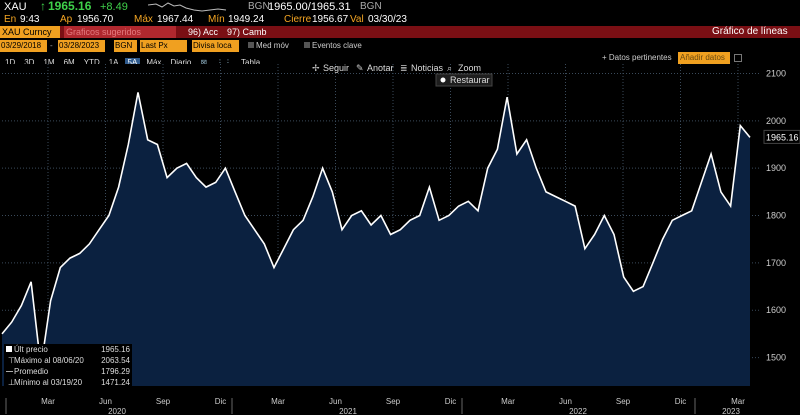  What do you see at coordinates (49, 360) in the screenshot?
I see `legend-label: Máximo al 08/06/20` at bounding box center [49, 360].